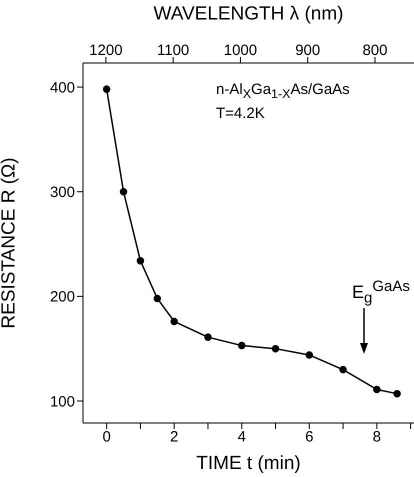 This screenshot has width=414, height=477. Describe the element at coordinates (241, 50) in the screenshot. I see `x2-tick-label: 1000` at that location.